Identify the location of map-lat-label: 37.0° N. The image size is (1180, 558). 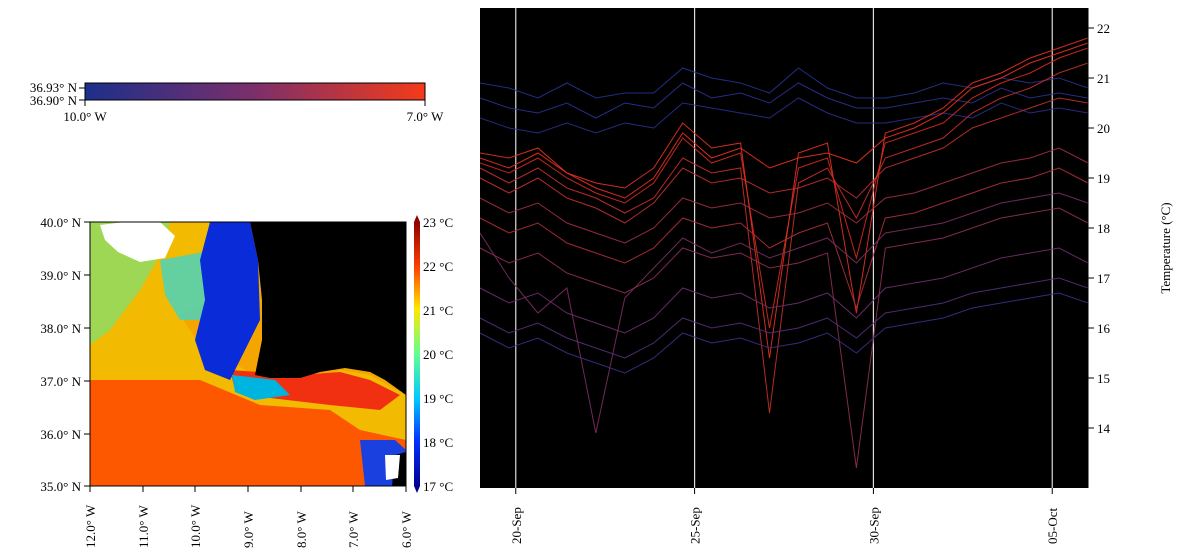
(60, 381).